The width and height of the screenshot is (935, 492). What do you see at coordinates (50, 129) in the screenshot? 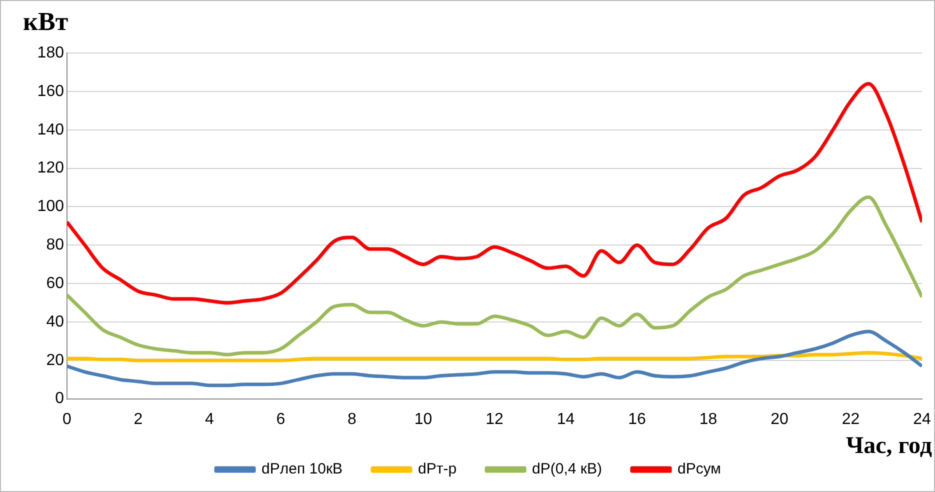
I see `y-tick-label: 140` at bounding box center [50, 129].